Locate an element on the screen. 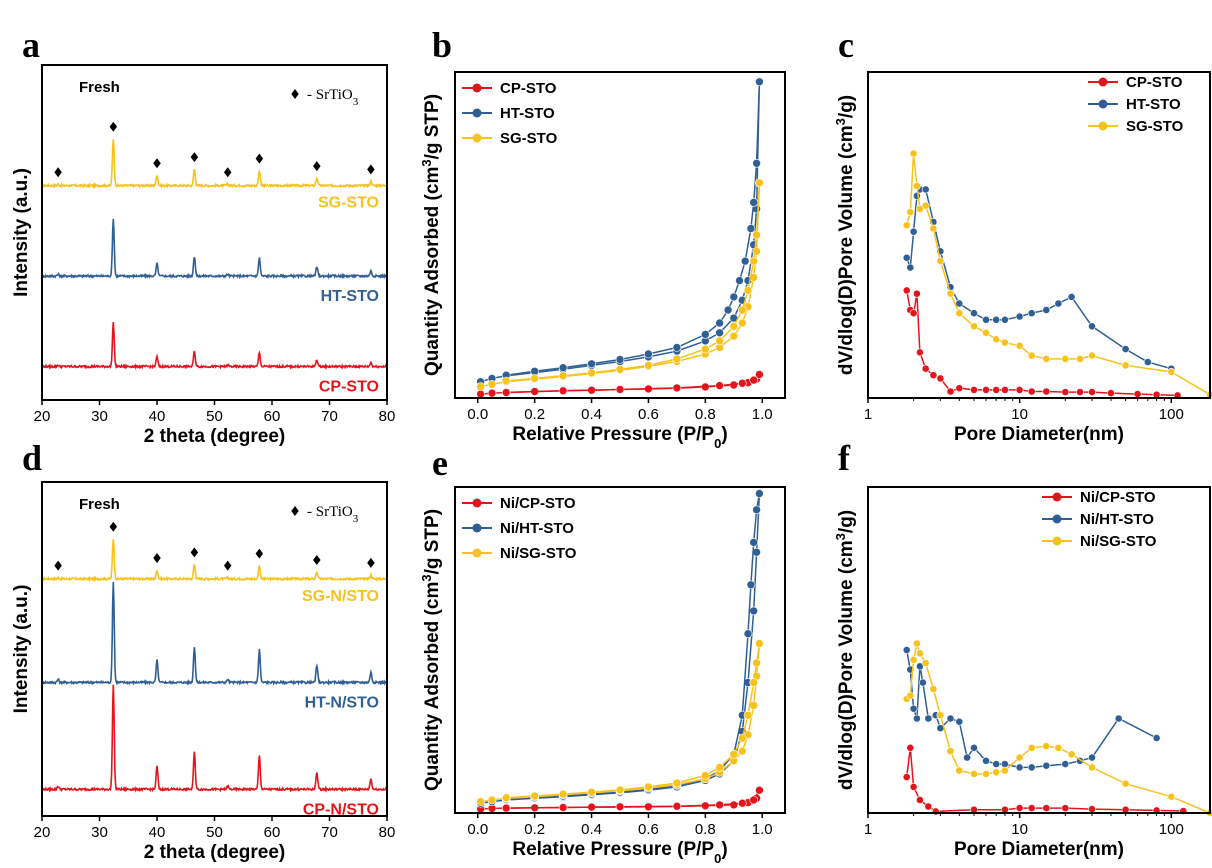 The image size is (1212, 868). axes-frame is located at coordinates (214, 649).